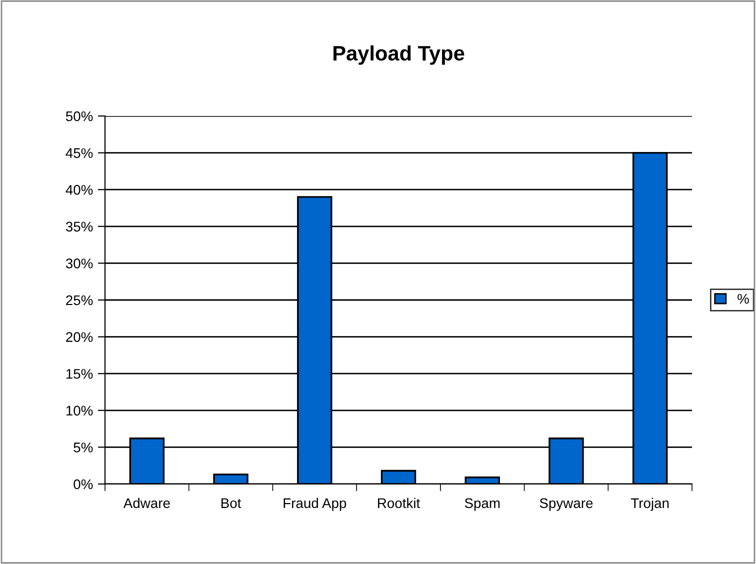  I want to click on y-tick-label: 5%, so click(83, 447).